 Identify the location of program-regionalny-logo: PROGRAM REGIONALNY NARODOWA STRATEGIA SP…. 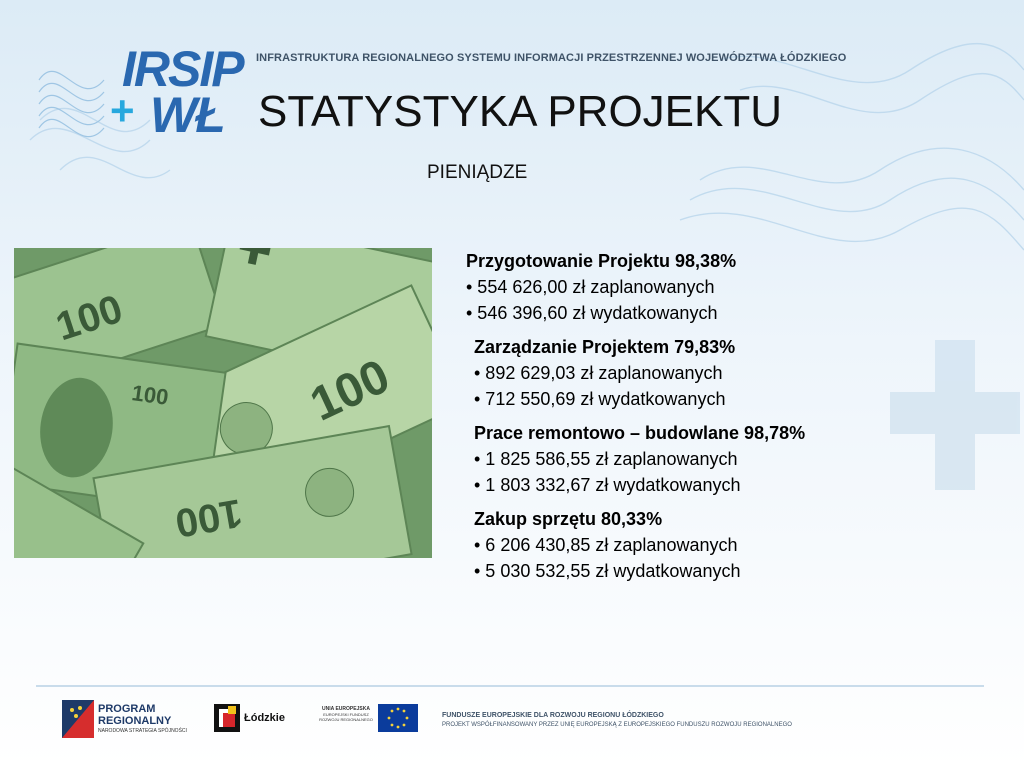
(137, 719).